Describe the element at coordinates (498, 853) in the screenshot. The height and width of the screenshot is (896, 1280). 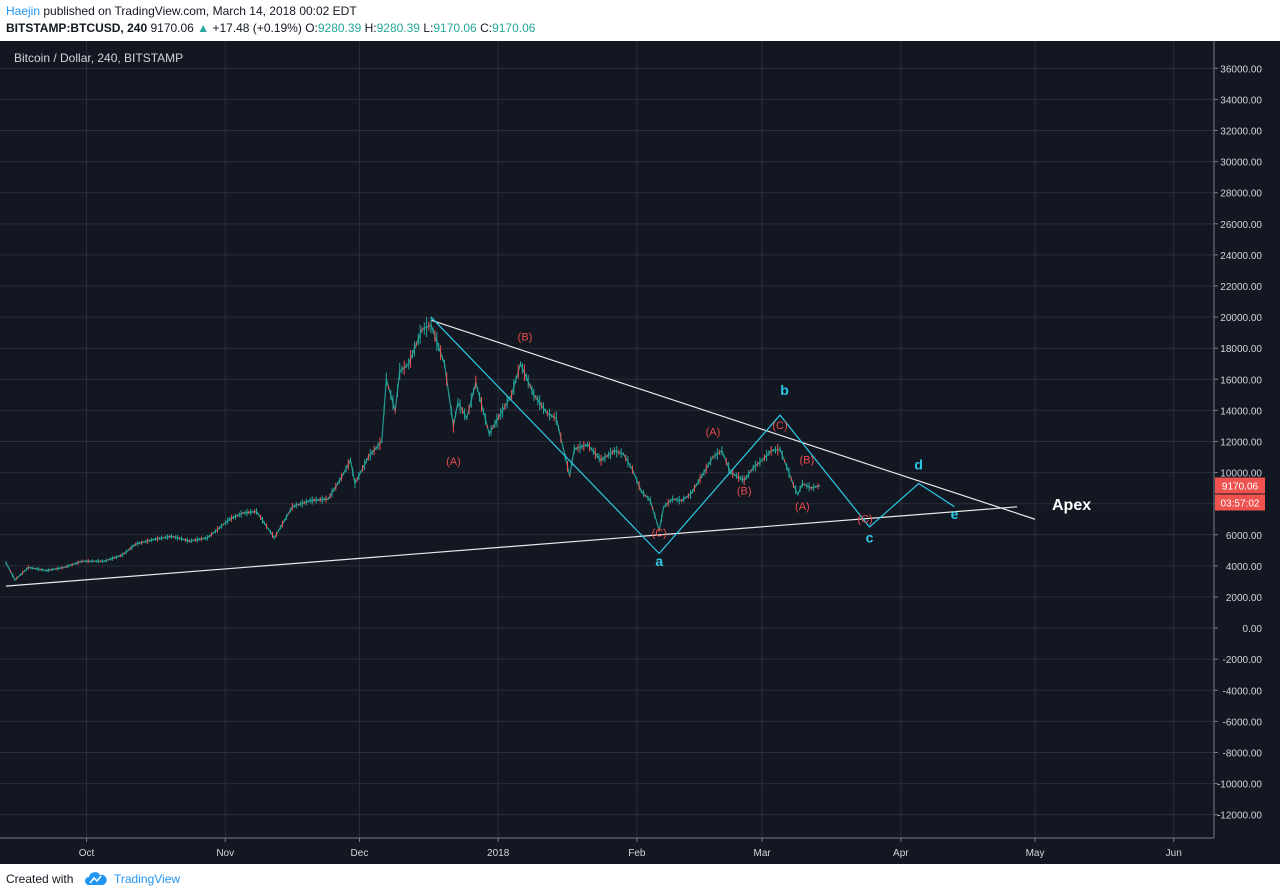
I see `x-tick-label: 2018` at that location.